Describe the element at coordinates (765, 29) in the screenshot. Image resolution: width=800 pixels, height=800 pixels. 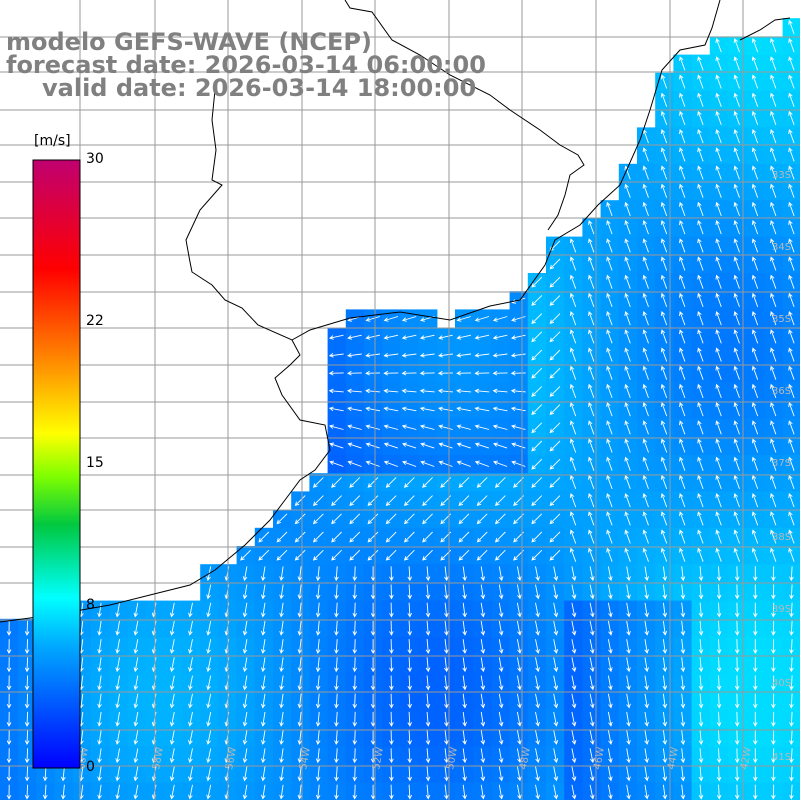
I see `coastline` at that location.